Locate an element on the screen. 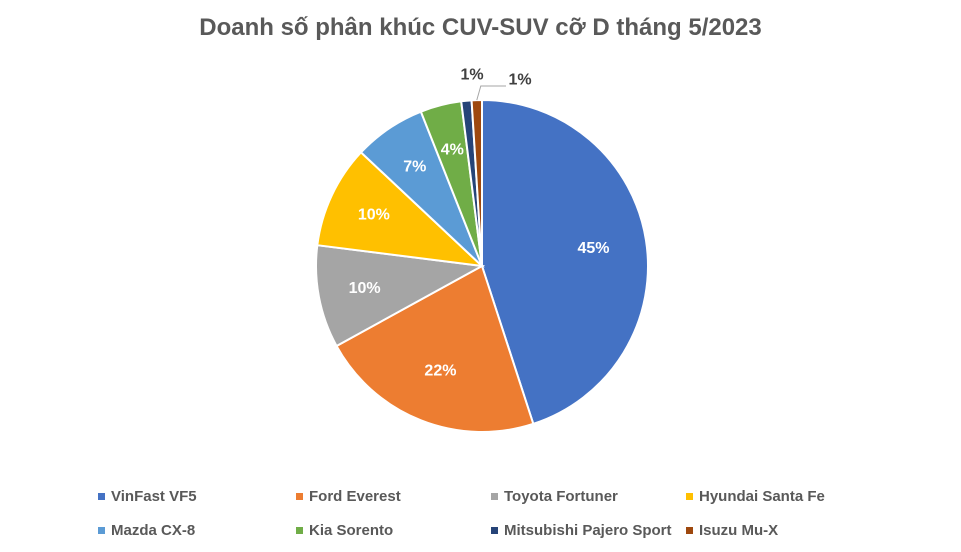 Image resolution: width=961 pixels, height=552 pixels. legend-item-vinfast-vf5: VinFast VF5 is located at coordinates (147, 496).